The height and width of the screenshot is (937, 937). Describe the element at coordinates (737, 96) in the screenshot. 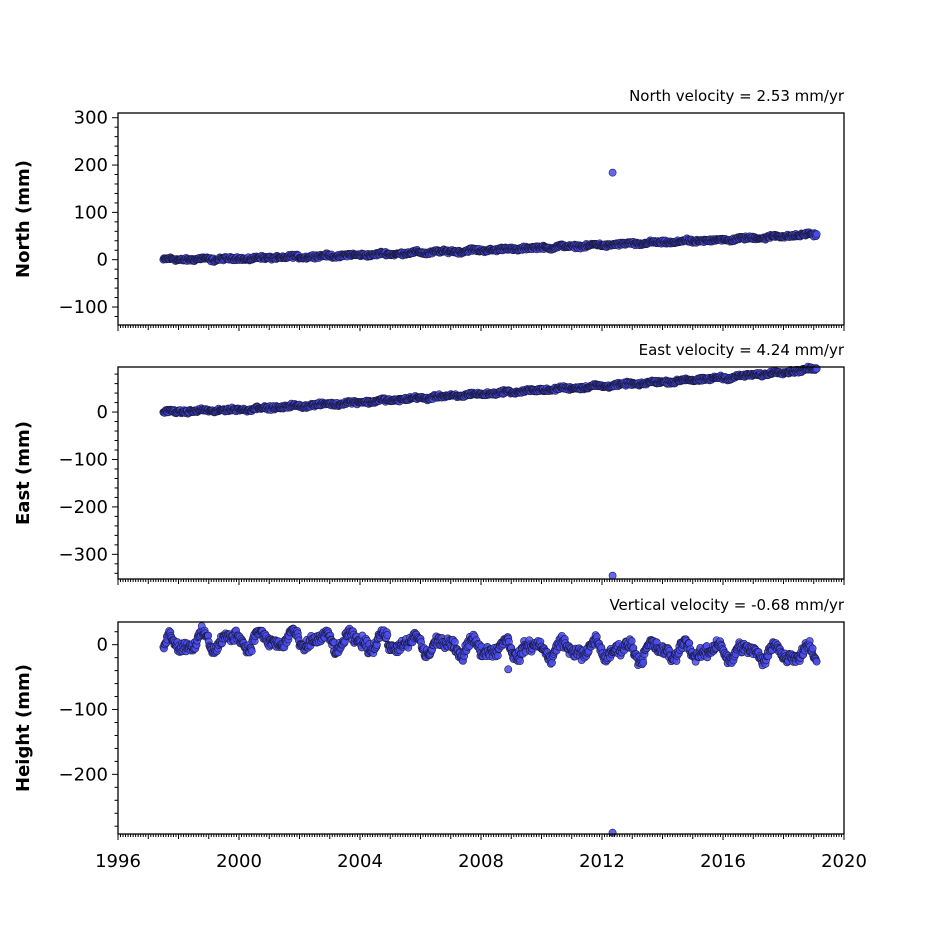

I see `north-velocity-title: North velocity = 2.53 mm/yr` at that location.